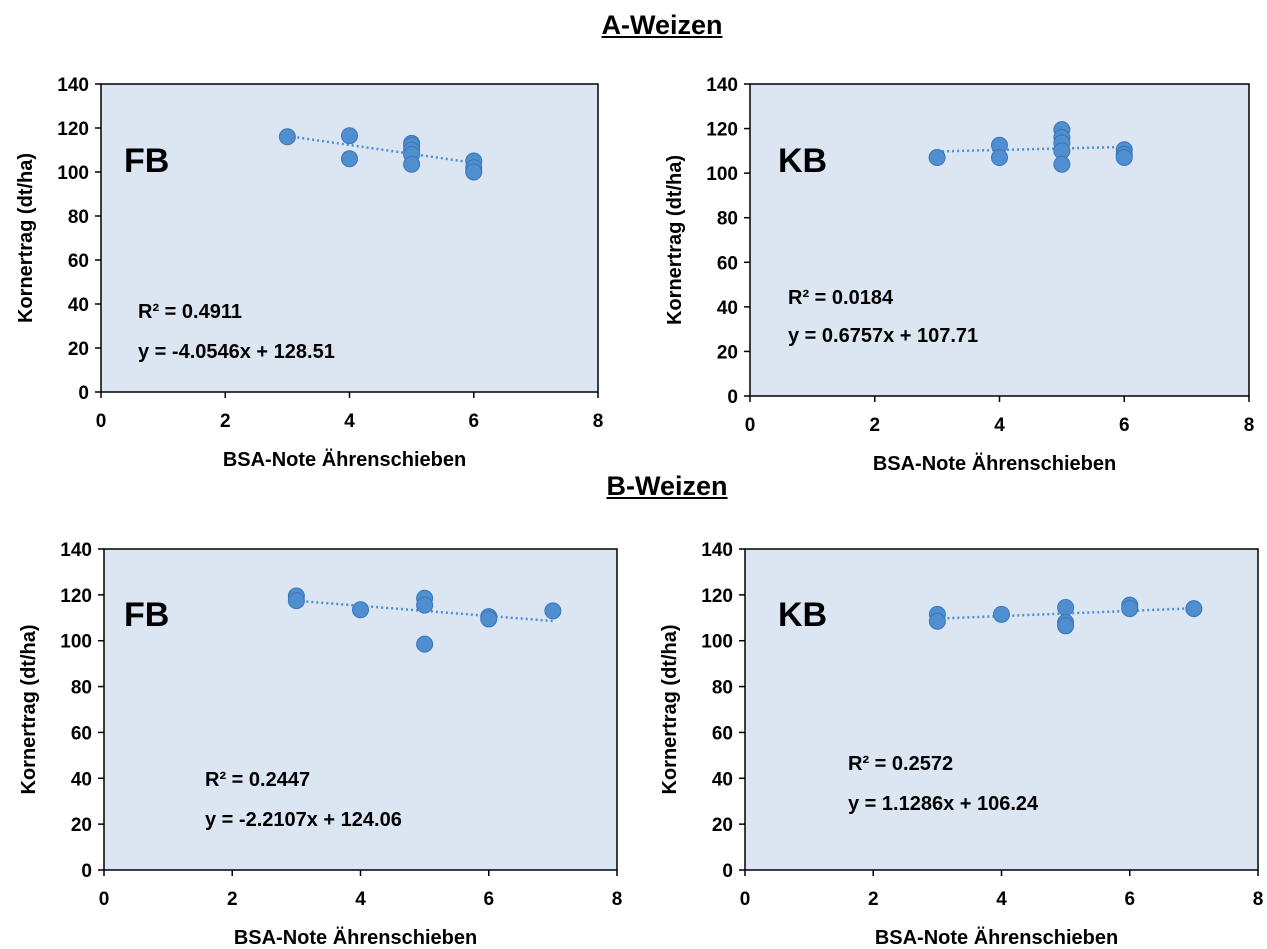 This screenshot has width=1267, height=949. Describe the element at coordinates (190, 312) in the screenshot. I see `r-squared-annotation: R² = 0.4911` at that location.